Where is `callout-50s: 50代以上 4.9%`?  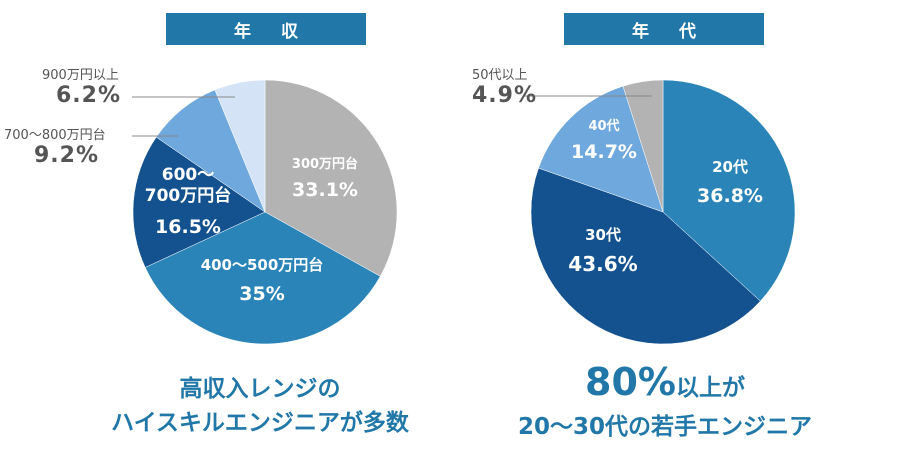
callout-50s: 50代以上 4.9% is located at coordinates (504, 86).